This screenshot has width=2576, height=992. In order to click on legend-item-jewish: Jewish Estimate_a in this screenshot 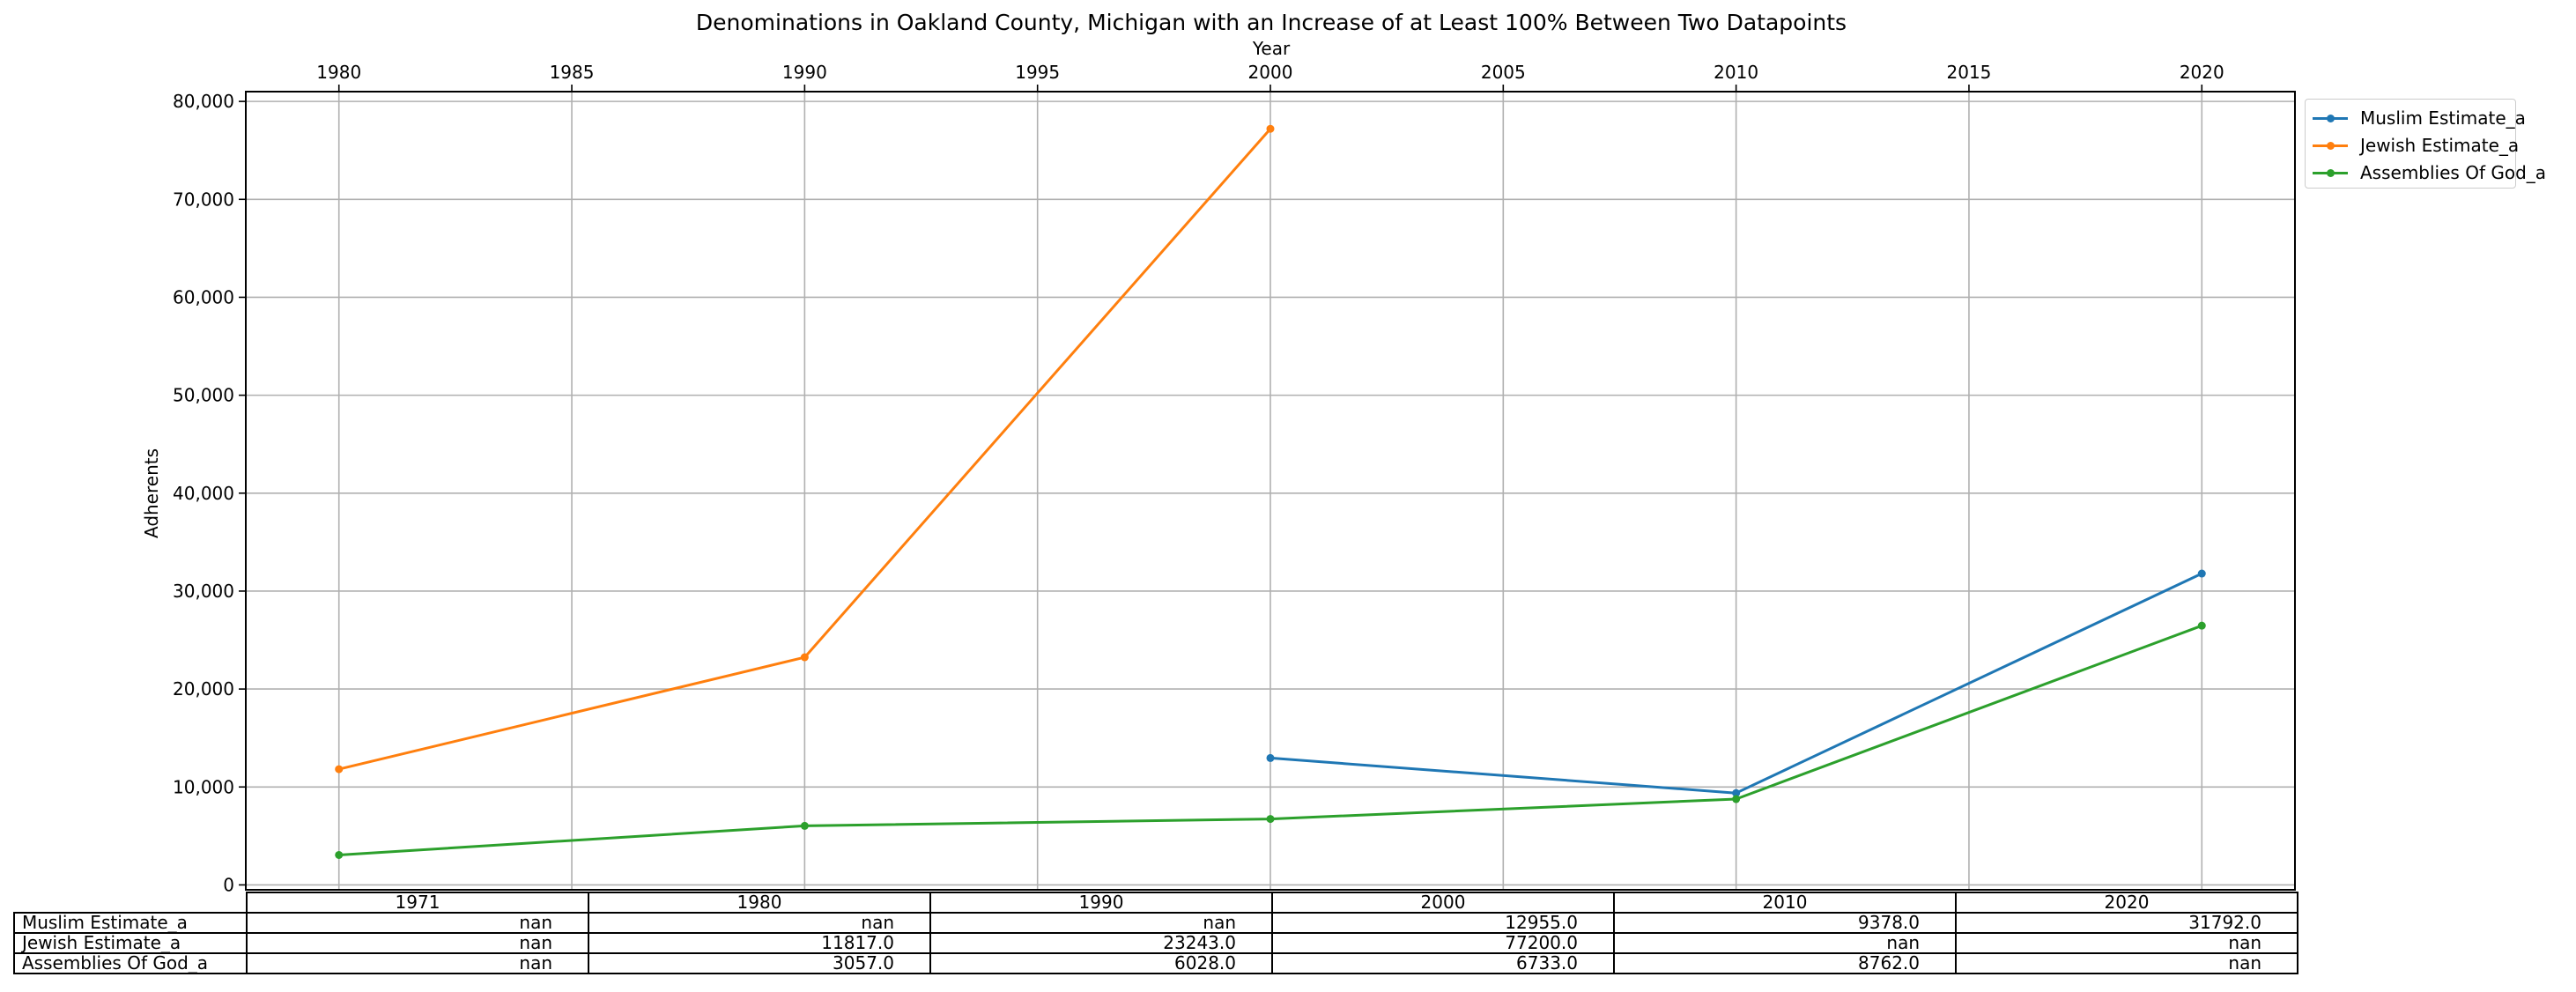, I will do `click(2416, 145)`.